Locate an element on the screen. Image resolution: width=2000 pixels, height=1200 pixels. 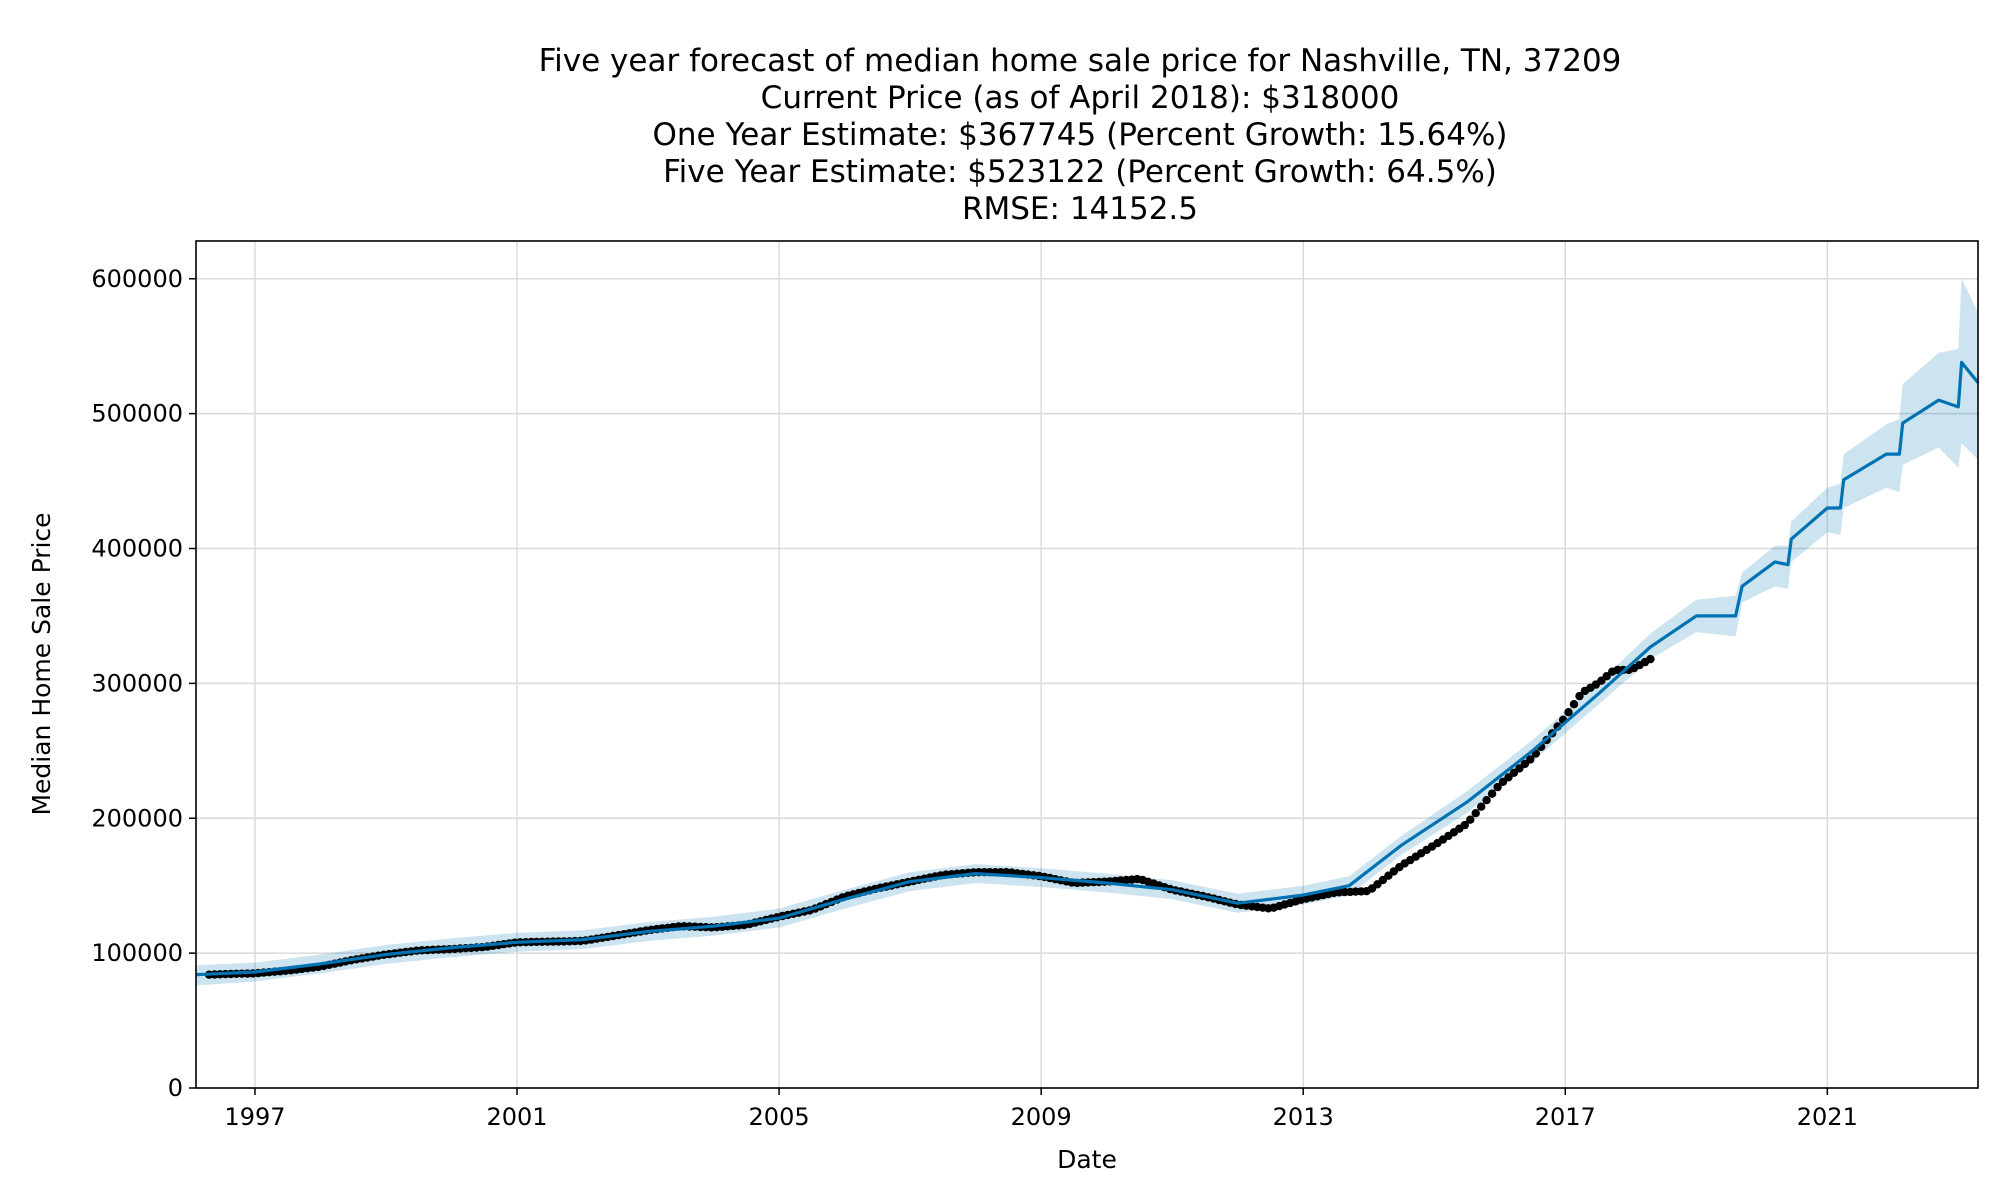
y-axis-ticks: 0 100000 200000 300000 400000 500000 600000 is located at coordinates (143, 683).